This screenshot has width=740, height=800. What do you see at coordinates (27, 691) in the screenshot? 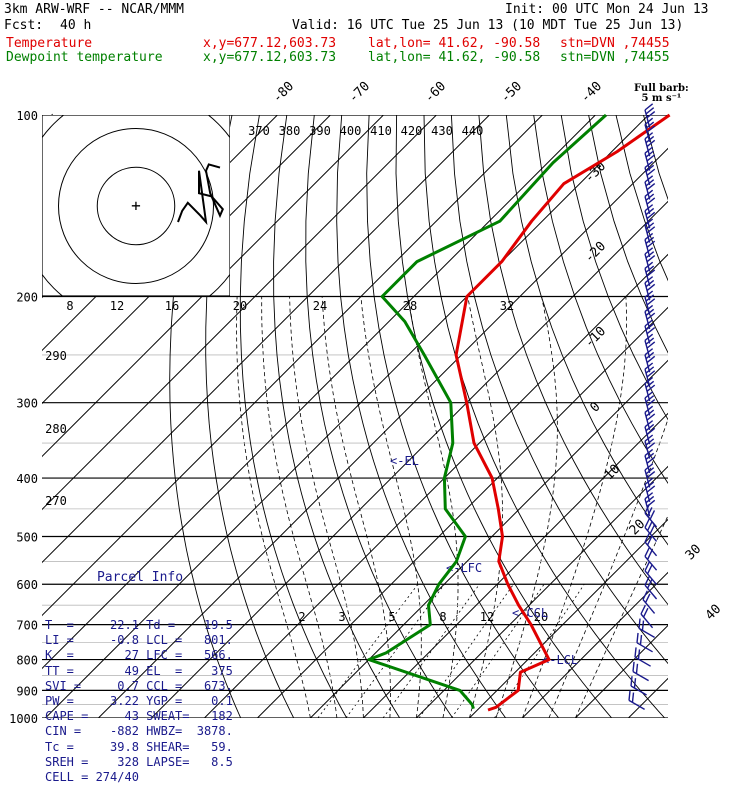
I see `pressure-label-900: 900` at bounding box center [27, 691].